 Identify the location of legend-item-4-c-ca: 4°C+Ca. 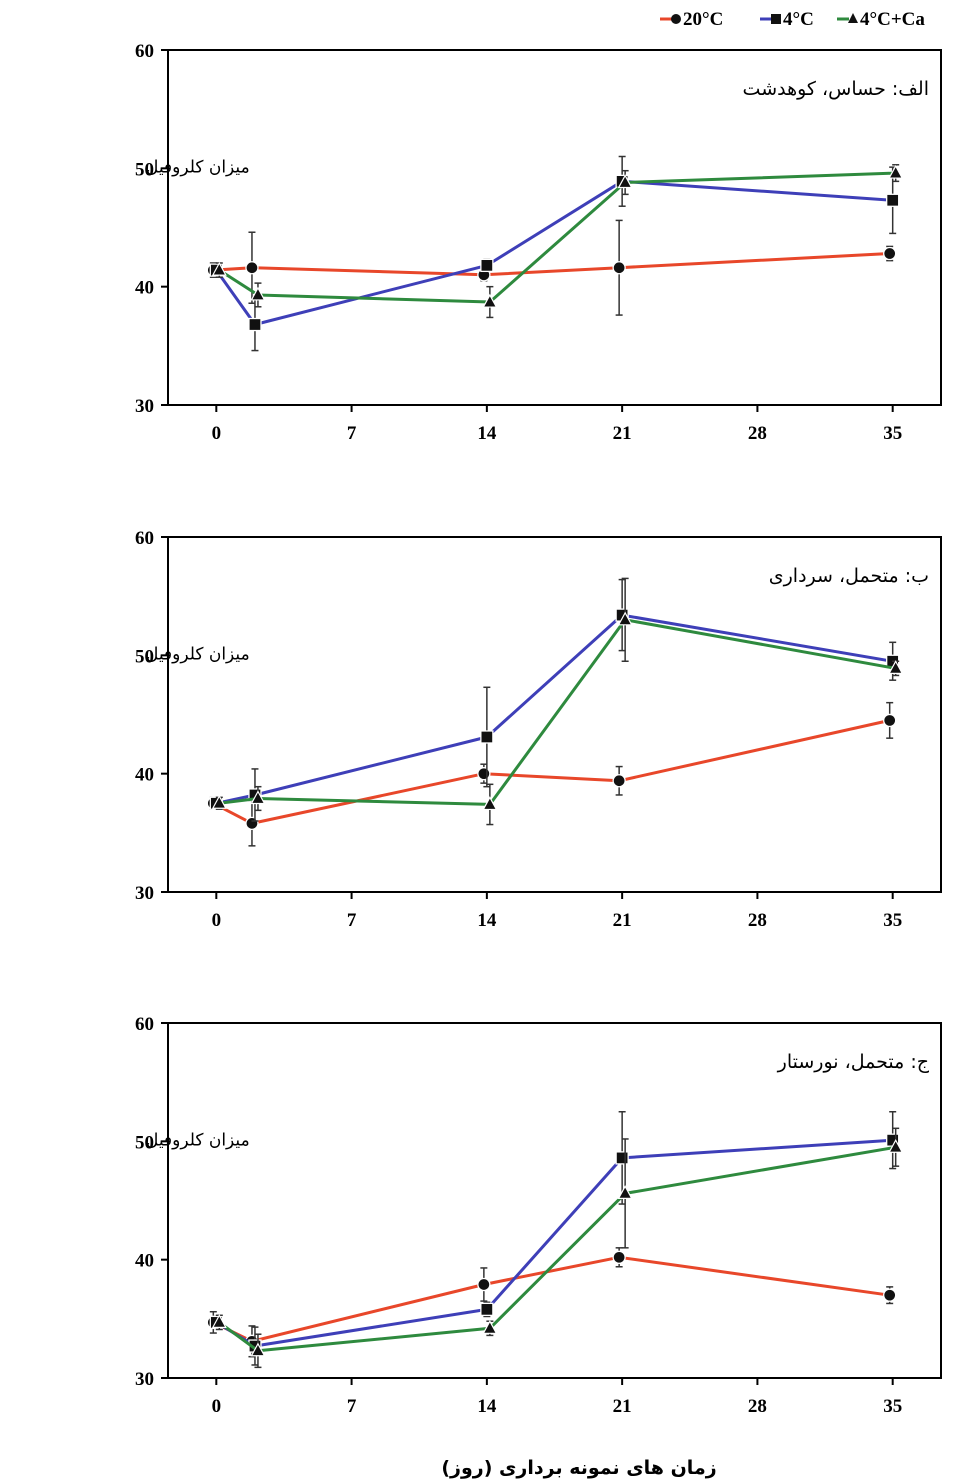
(881, 19).